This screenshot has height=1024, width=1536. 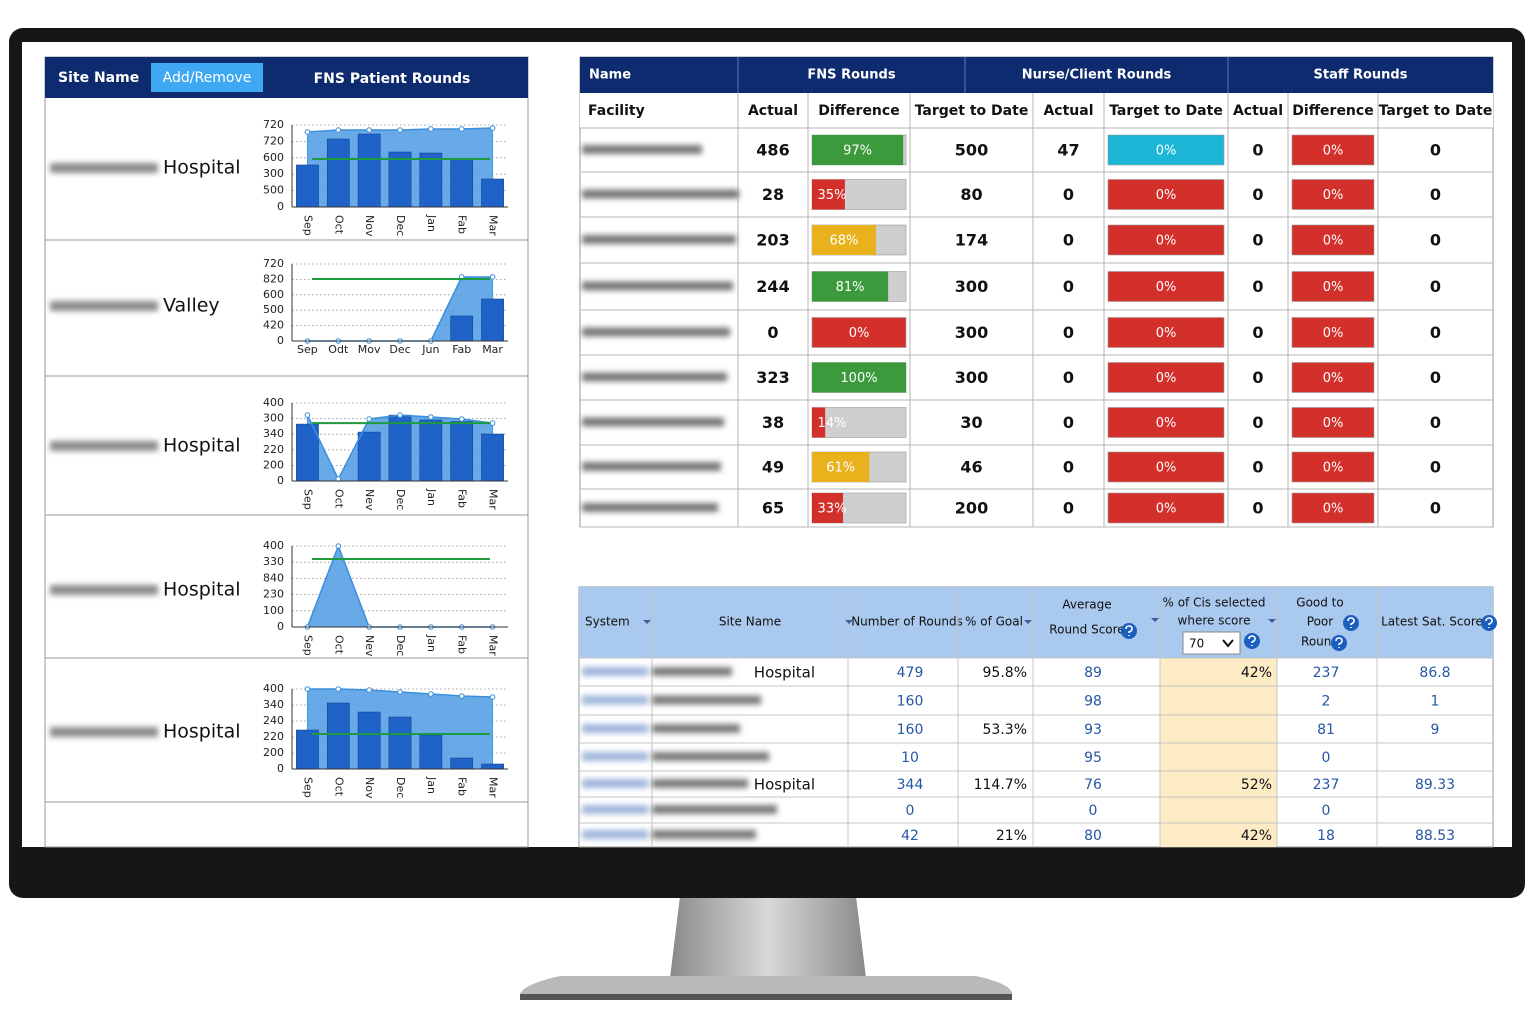 What do you see at coordinates (1211, 643) in the screenshot?
I see `threshold-select` at bounding box center [1211, 643].